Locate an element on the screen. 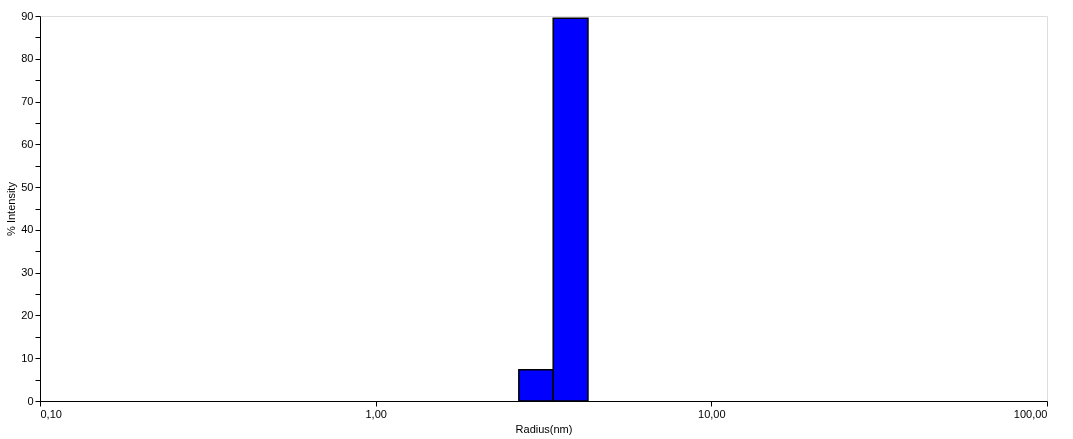 Image resolution: width=1073 pixels, height=439 pixels. y-tick-label: 50 is located at coordinates (27, 186).